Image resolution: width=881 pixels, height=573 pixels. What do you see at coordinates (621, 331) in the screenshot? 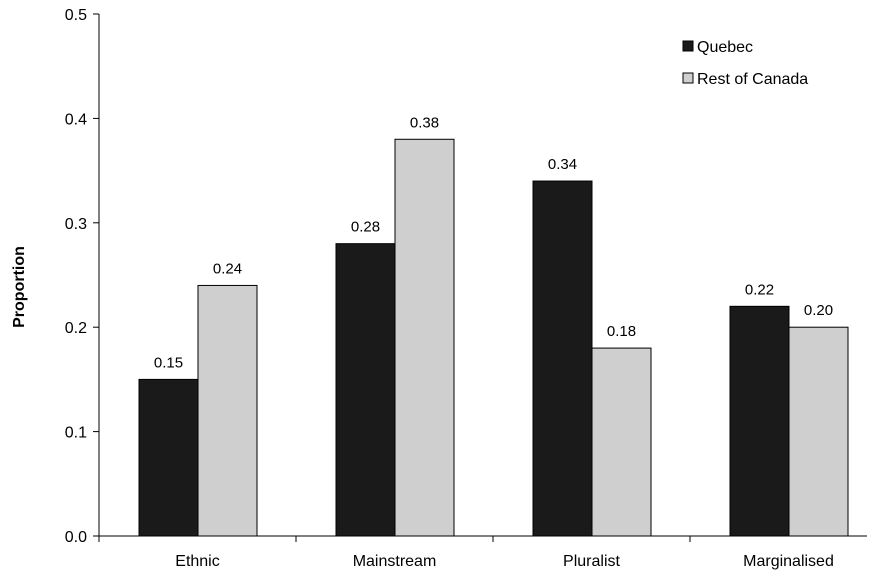
I see `value-label-rest-of-canada: 0.18` at bounding box center [621, 331].